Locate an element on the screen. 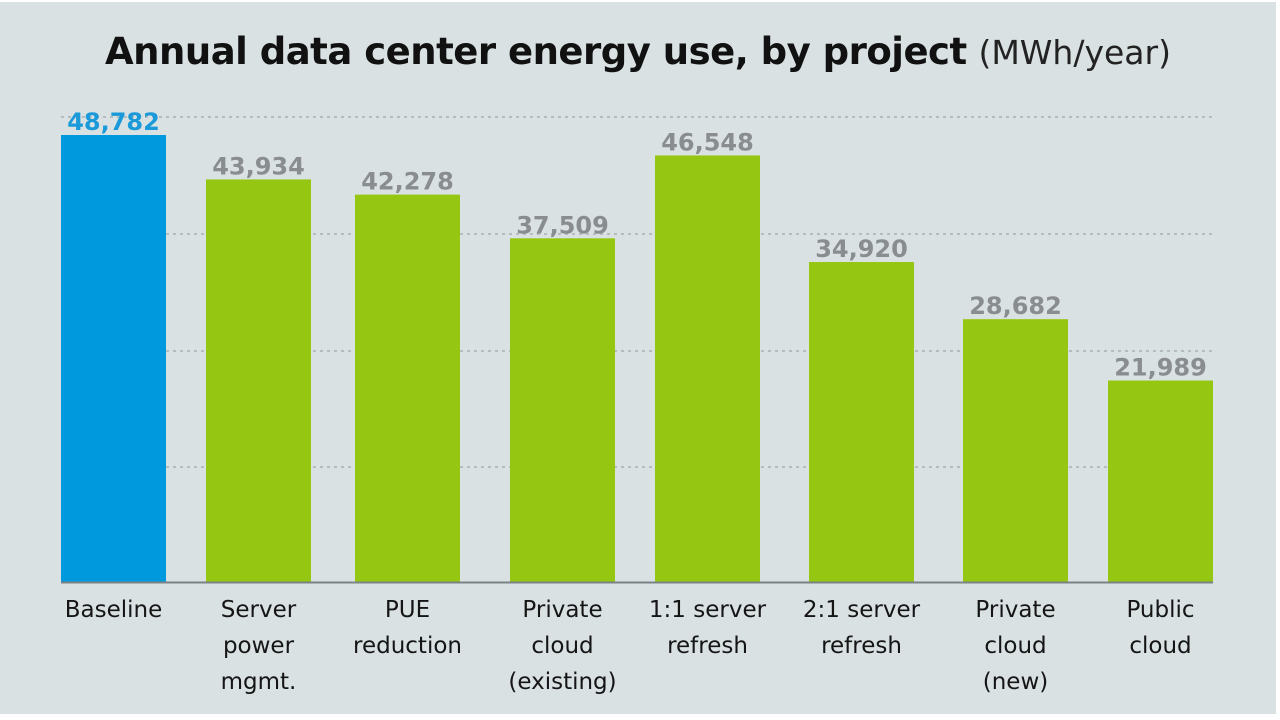 Image resolution: width=1280 pixels, height=720 pixels. category-label: Private cloud (existing) is located at coordinates (563, 646).